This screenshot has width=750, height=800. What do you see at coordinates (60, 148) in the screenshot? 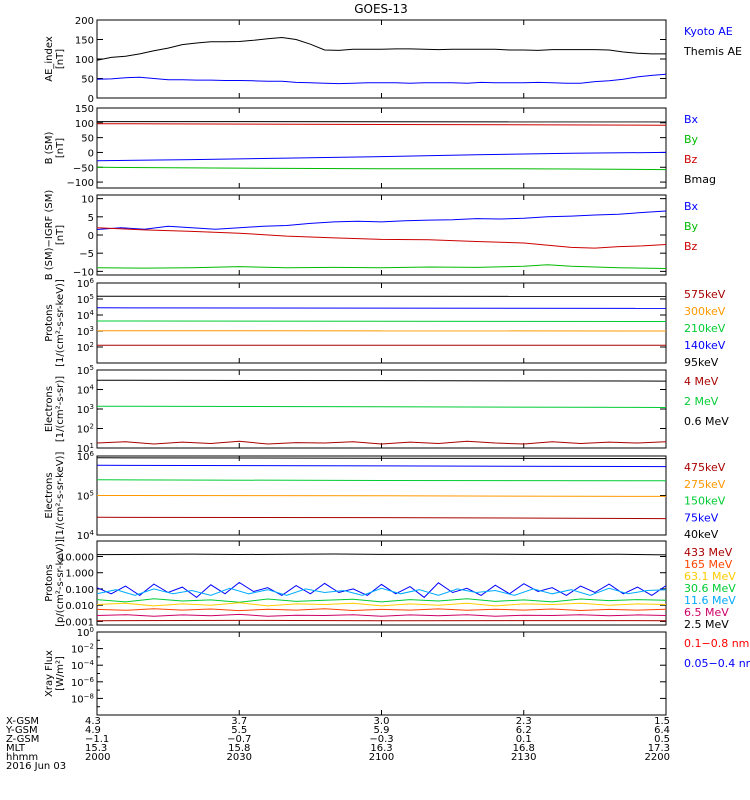
I see `y-axis-label-bsm-1: [nT]` at bounding box center [60, 148].